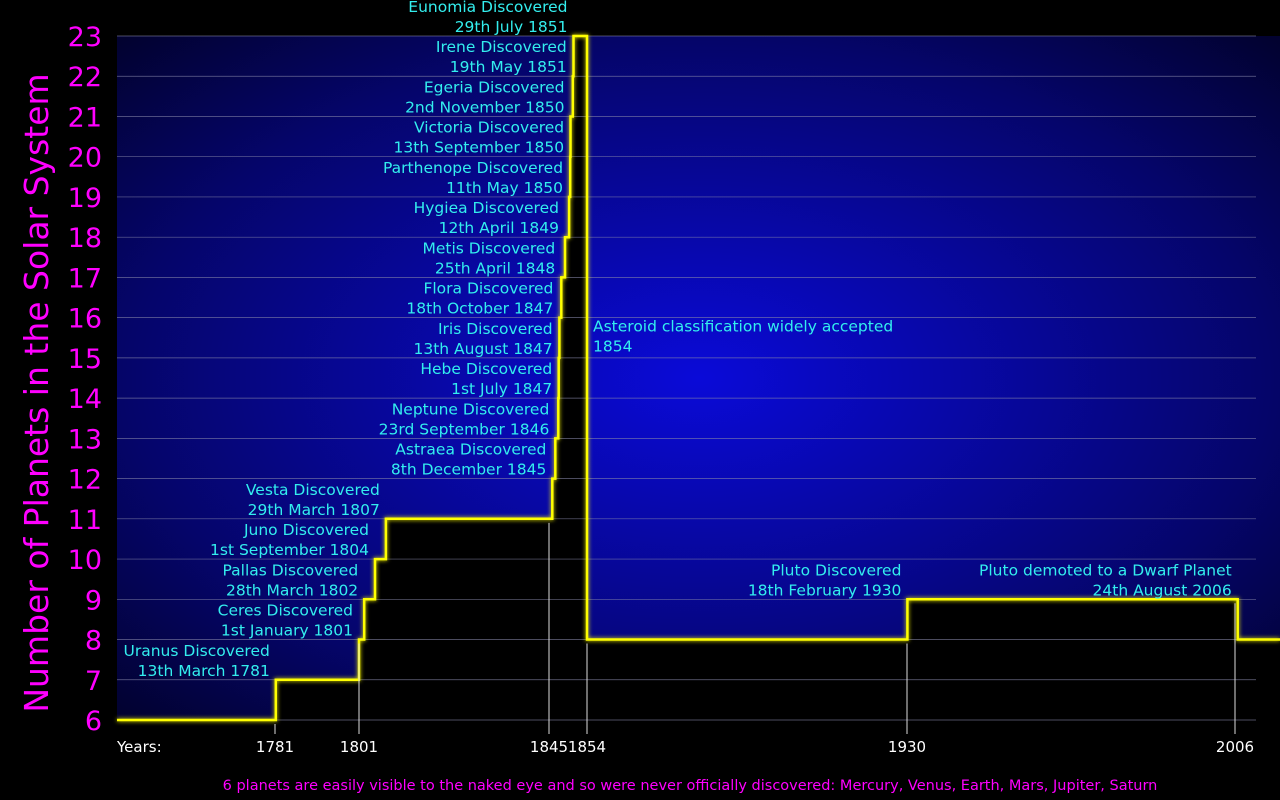 This screenshot has height=800, width=1280. What do you see at coordinates (290, 580) in the screenshot?
I see `annotation: Pallas Discovered 28th March 1802` at bounding box center [290, 580].